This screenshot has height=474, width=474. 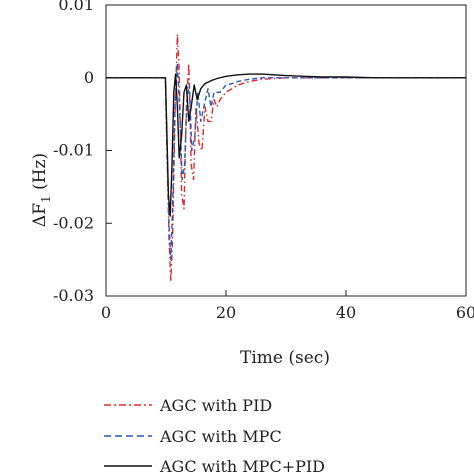 I want to click on y-tick-label: 0, so click(x=89, y=77).